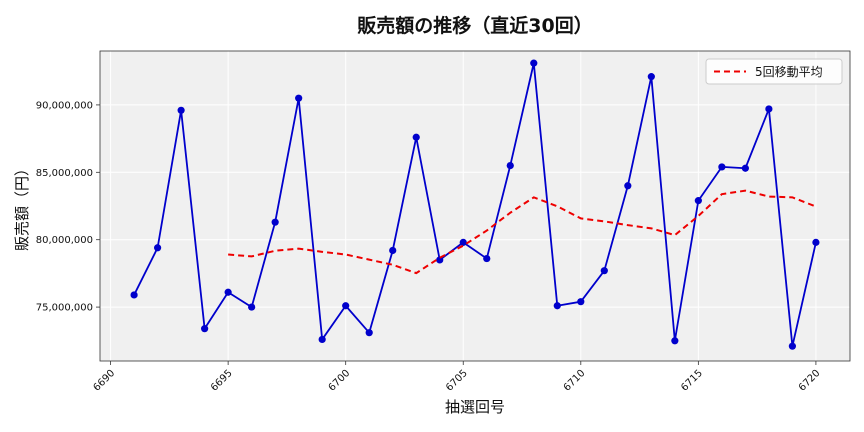 The image size is (864, 432). I want to click on chart-title: 販売額の推移（直近30回）, so click(474, 25).